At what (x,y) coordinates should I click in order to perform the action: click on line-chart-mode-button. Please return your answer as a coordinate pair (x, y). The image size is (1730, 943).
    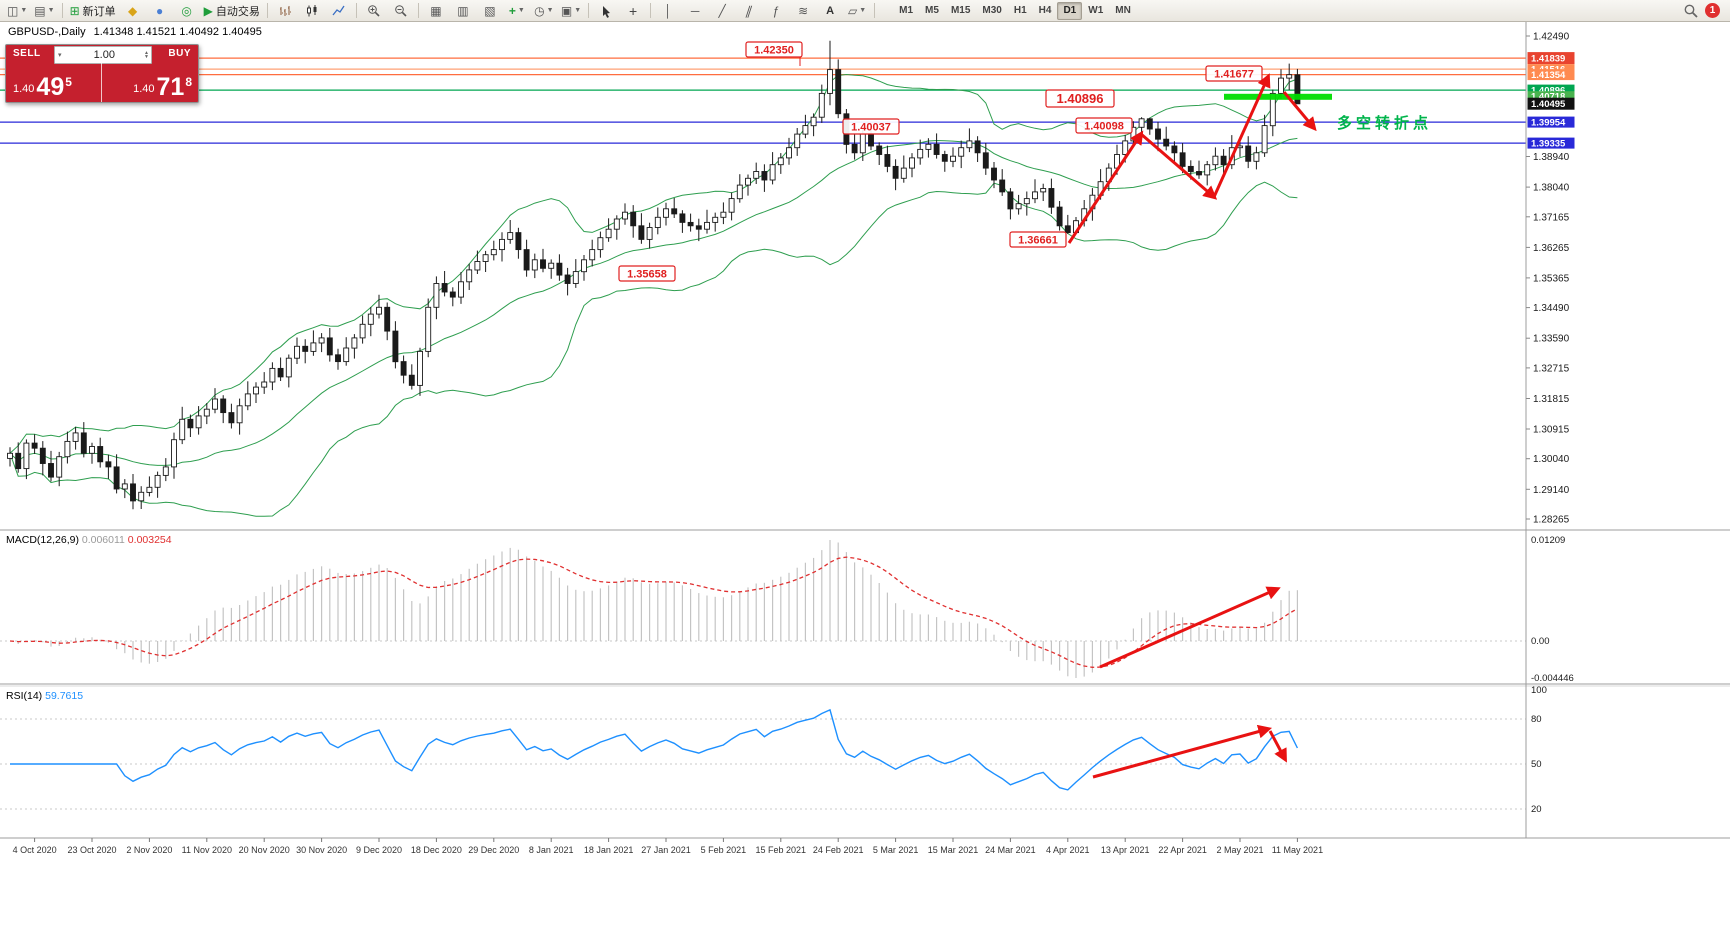
    Looking at the image, I should click on (339, 11).